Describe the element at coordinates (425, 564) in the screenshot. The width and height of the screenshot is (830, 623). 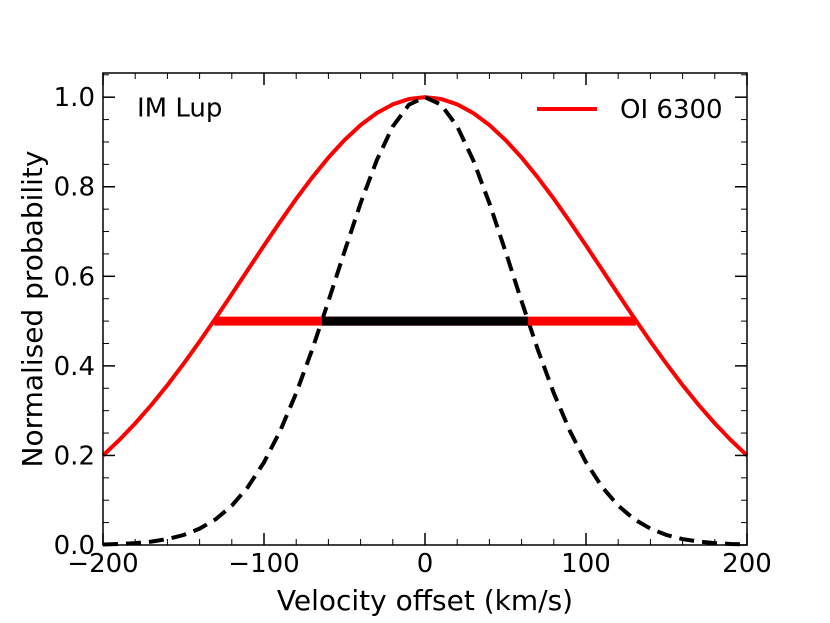
I see `x-tick-label: 0` at that location.